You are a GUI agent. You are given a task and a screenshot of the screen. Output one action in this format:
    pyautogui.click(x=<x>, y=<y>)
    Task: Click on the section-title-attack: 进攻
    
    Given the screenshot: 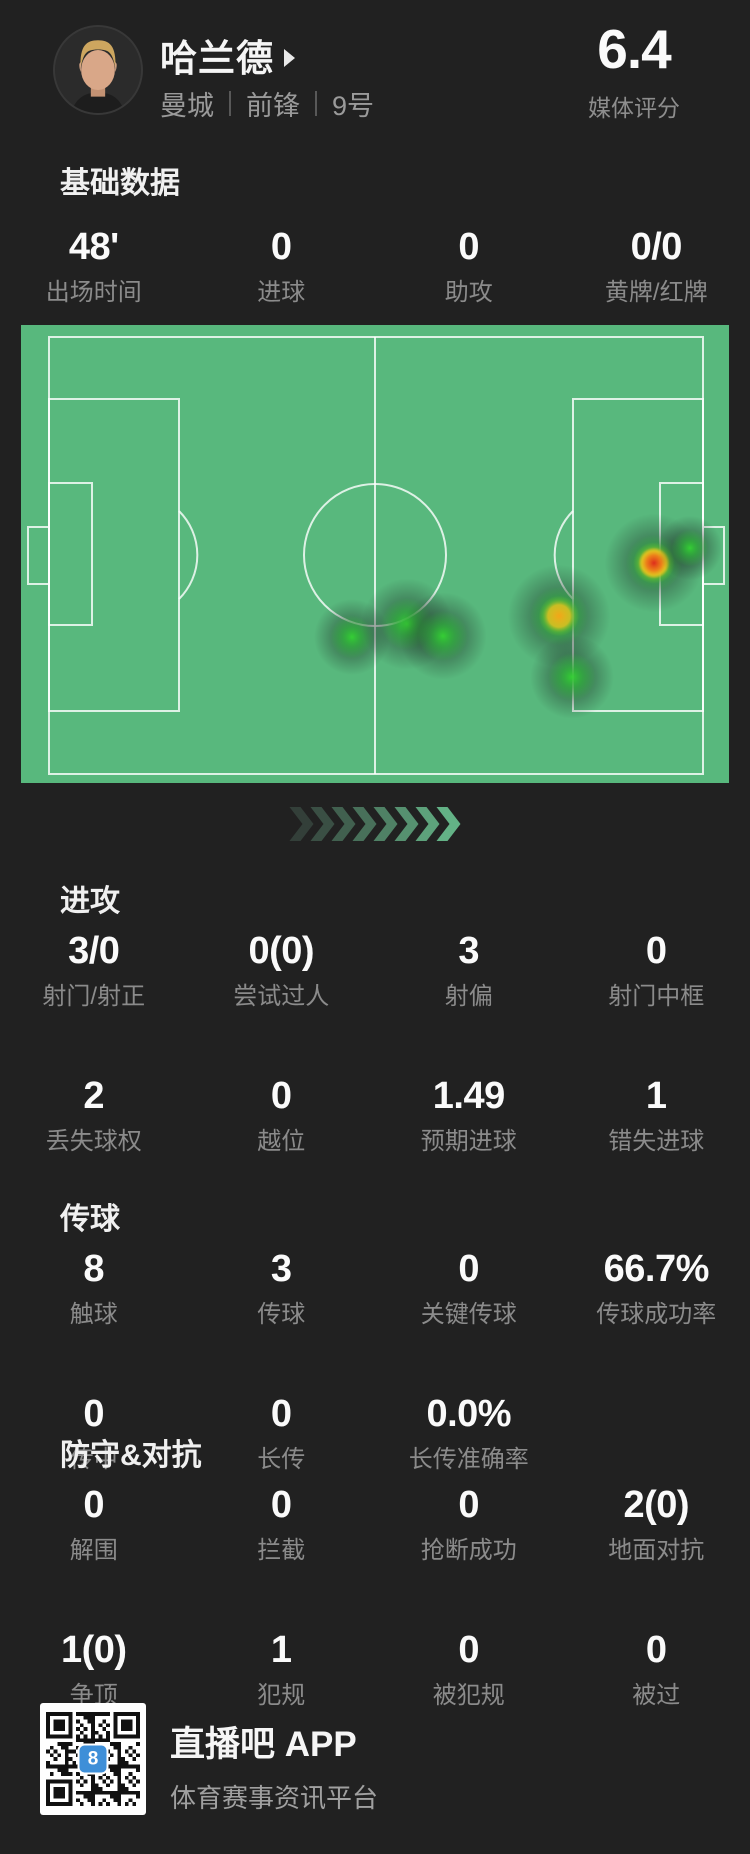 What is the action you would take?
    pyautogui.click(x=90, y=901)
    